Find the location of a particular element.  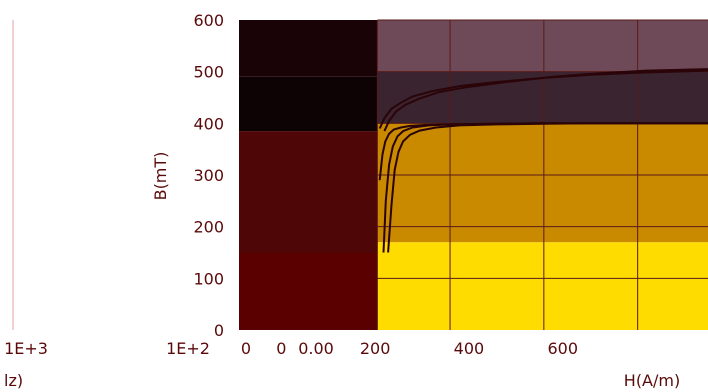

x-tick-label: 600 is located at coordinates (562, 348).